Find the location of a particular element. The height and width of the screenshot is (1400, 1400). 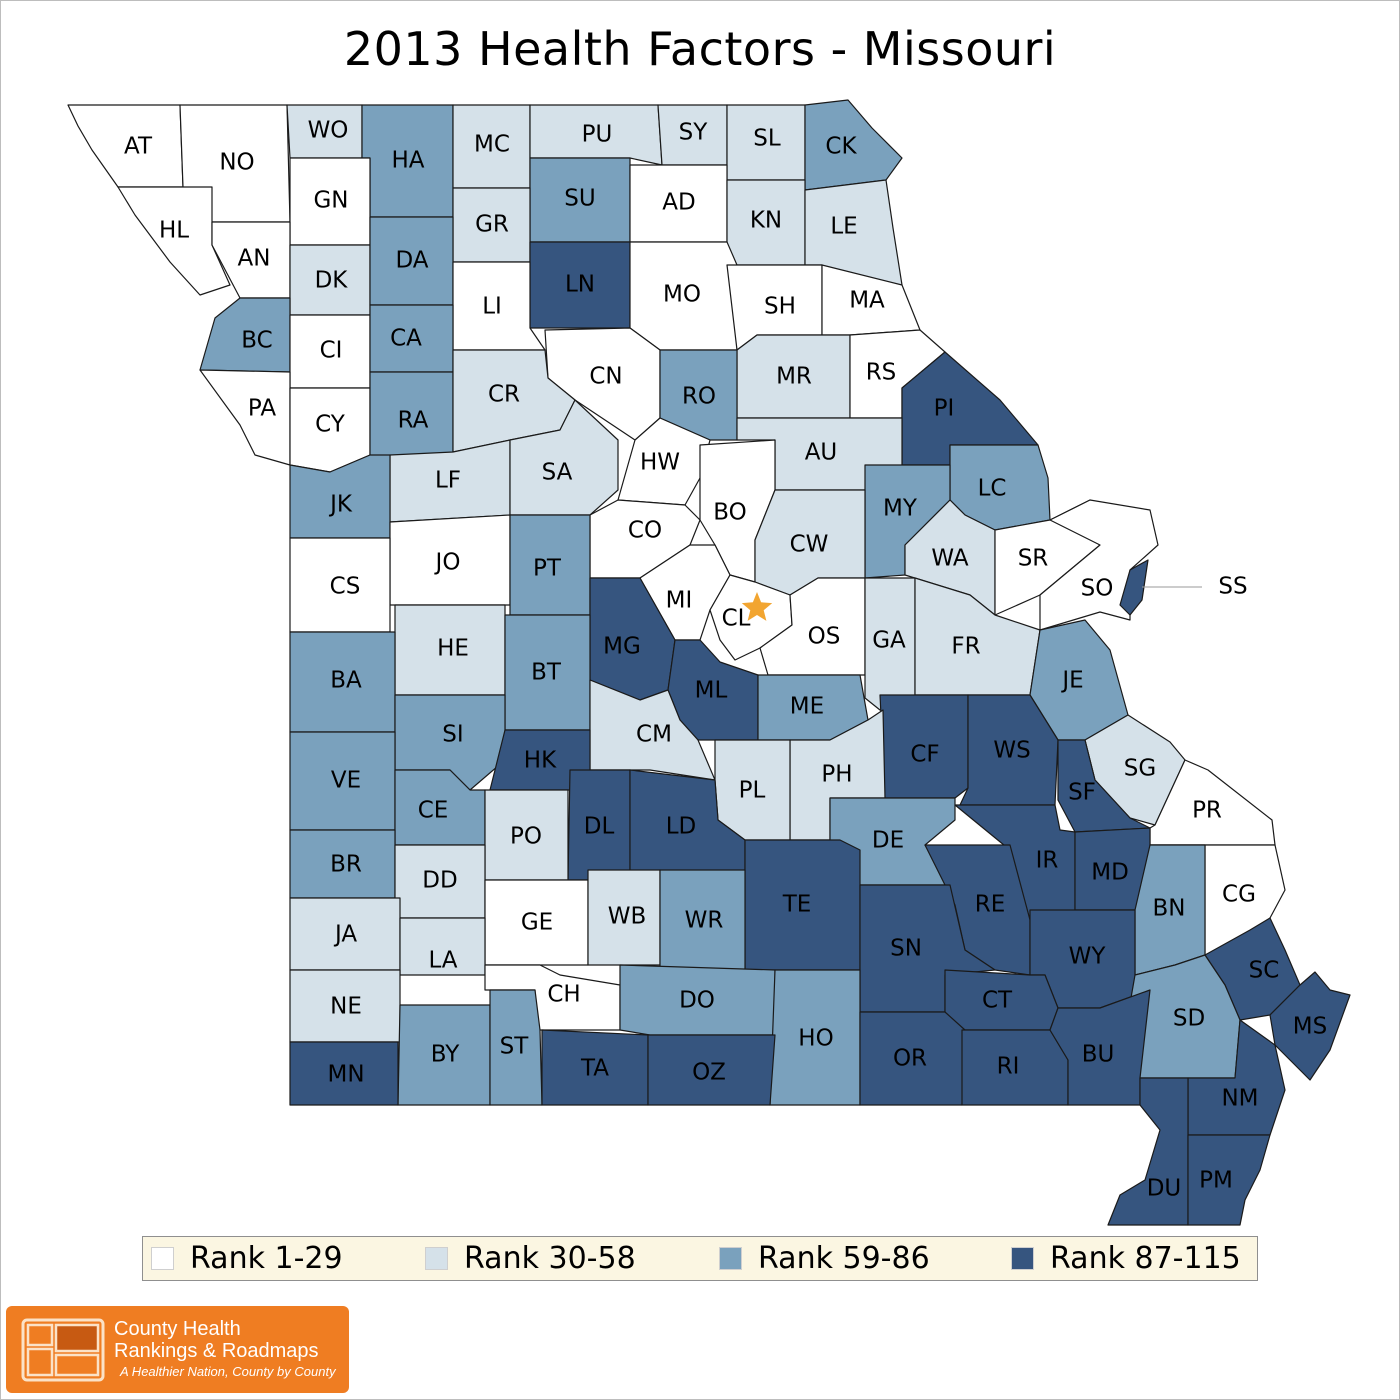

county-label-pa: PA is located at coordinates (262, 409).